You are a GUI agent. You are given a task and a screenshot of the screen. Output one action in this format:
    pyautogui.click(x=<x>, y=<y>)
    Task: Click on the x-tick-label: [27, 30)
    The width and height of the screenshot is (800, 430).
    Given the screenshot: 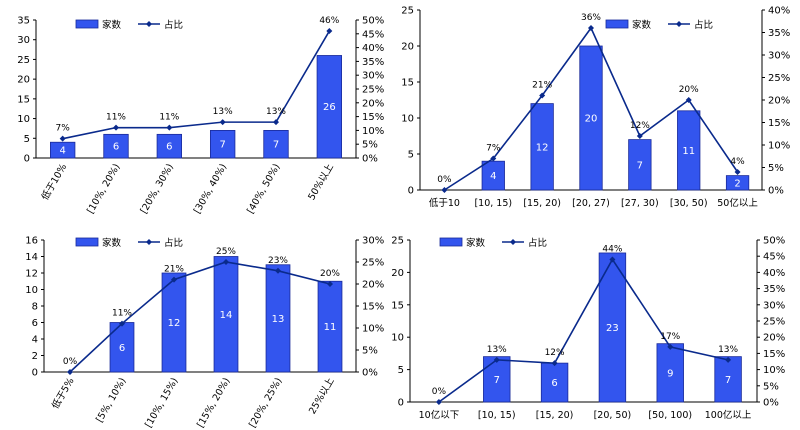 What is the action you would take?
    pyautogui.click(x=640, y=203)
    